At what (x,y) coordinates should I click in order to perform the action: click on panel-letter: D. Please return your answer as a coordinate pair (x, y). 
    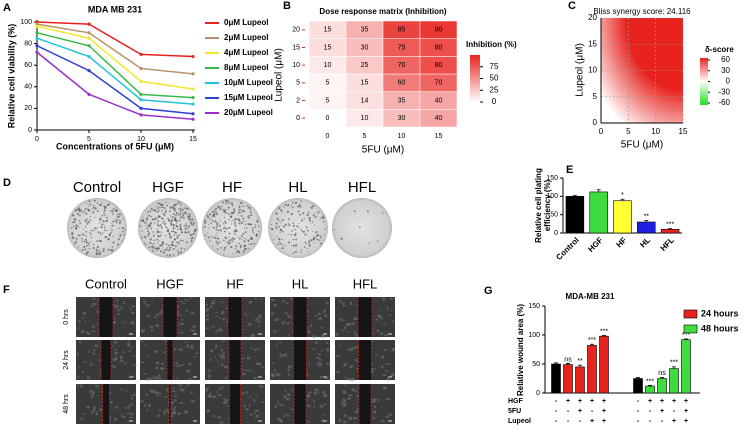
    Looking at the image, I should click on (7, 183).